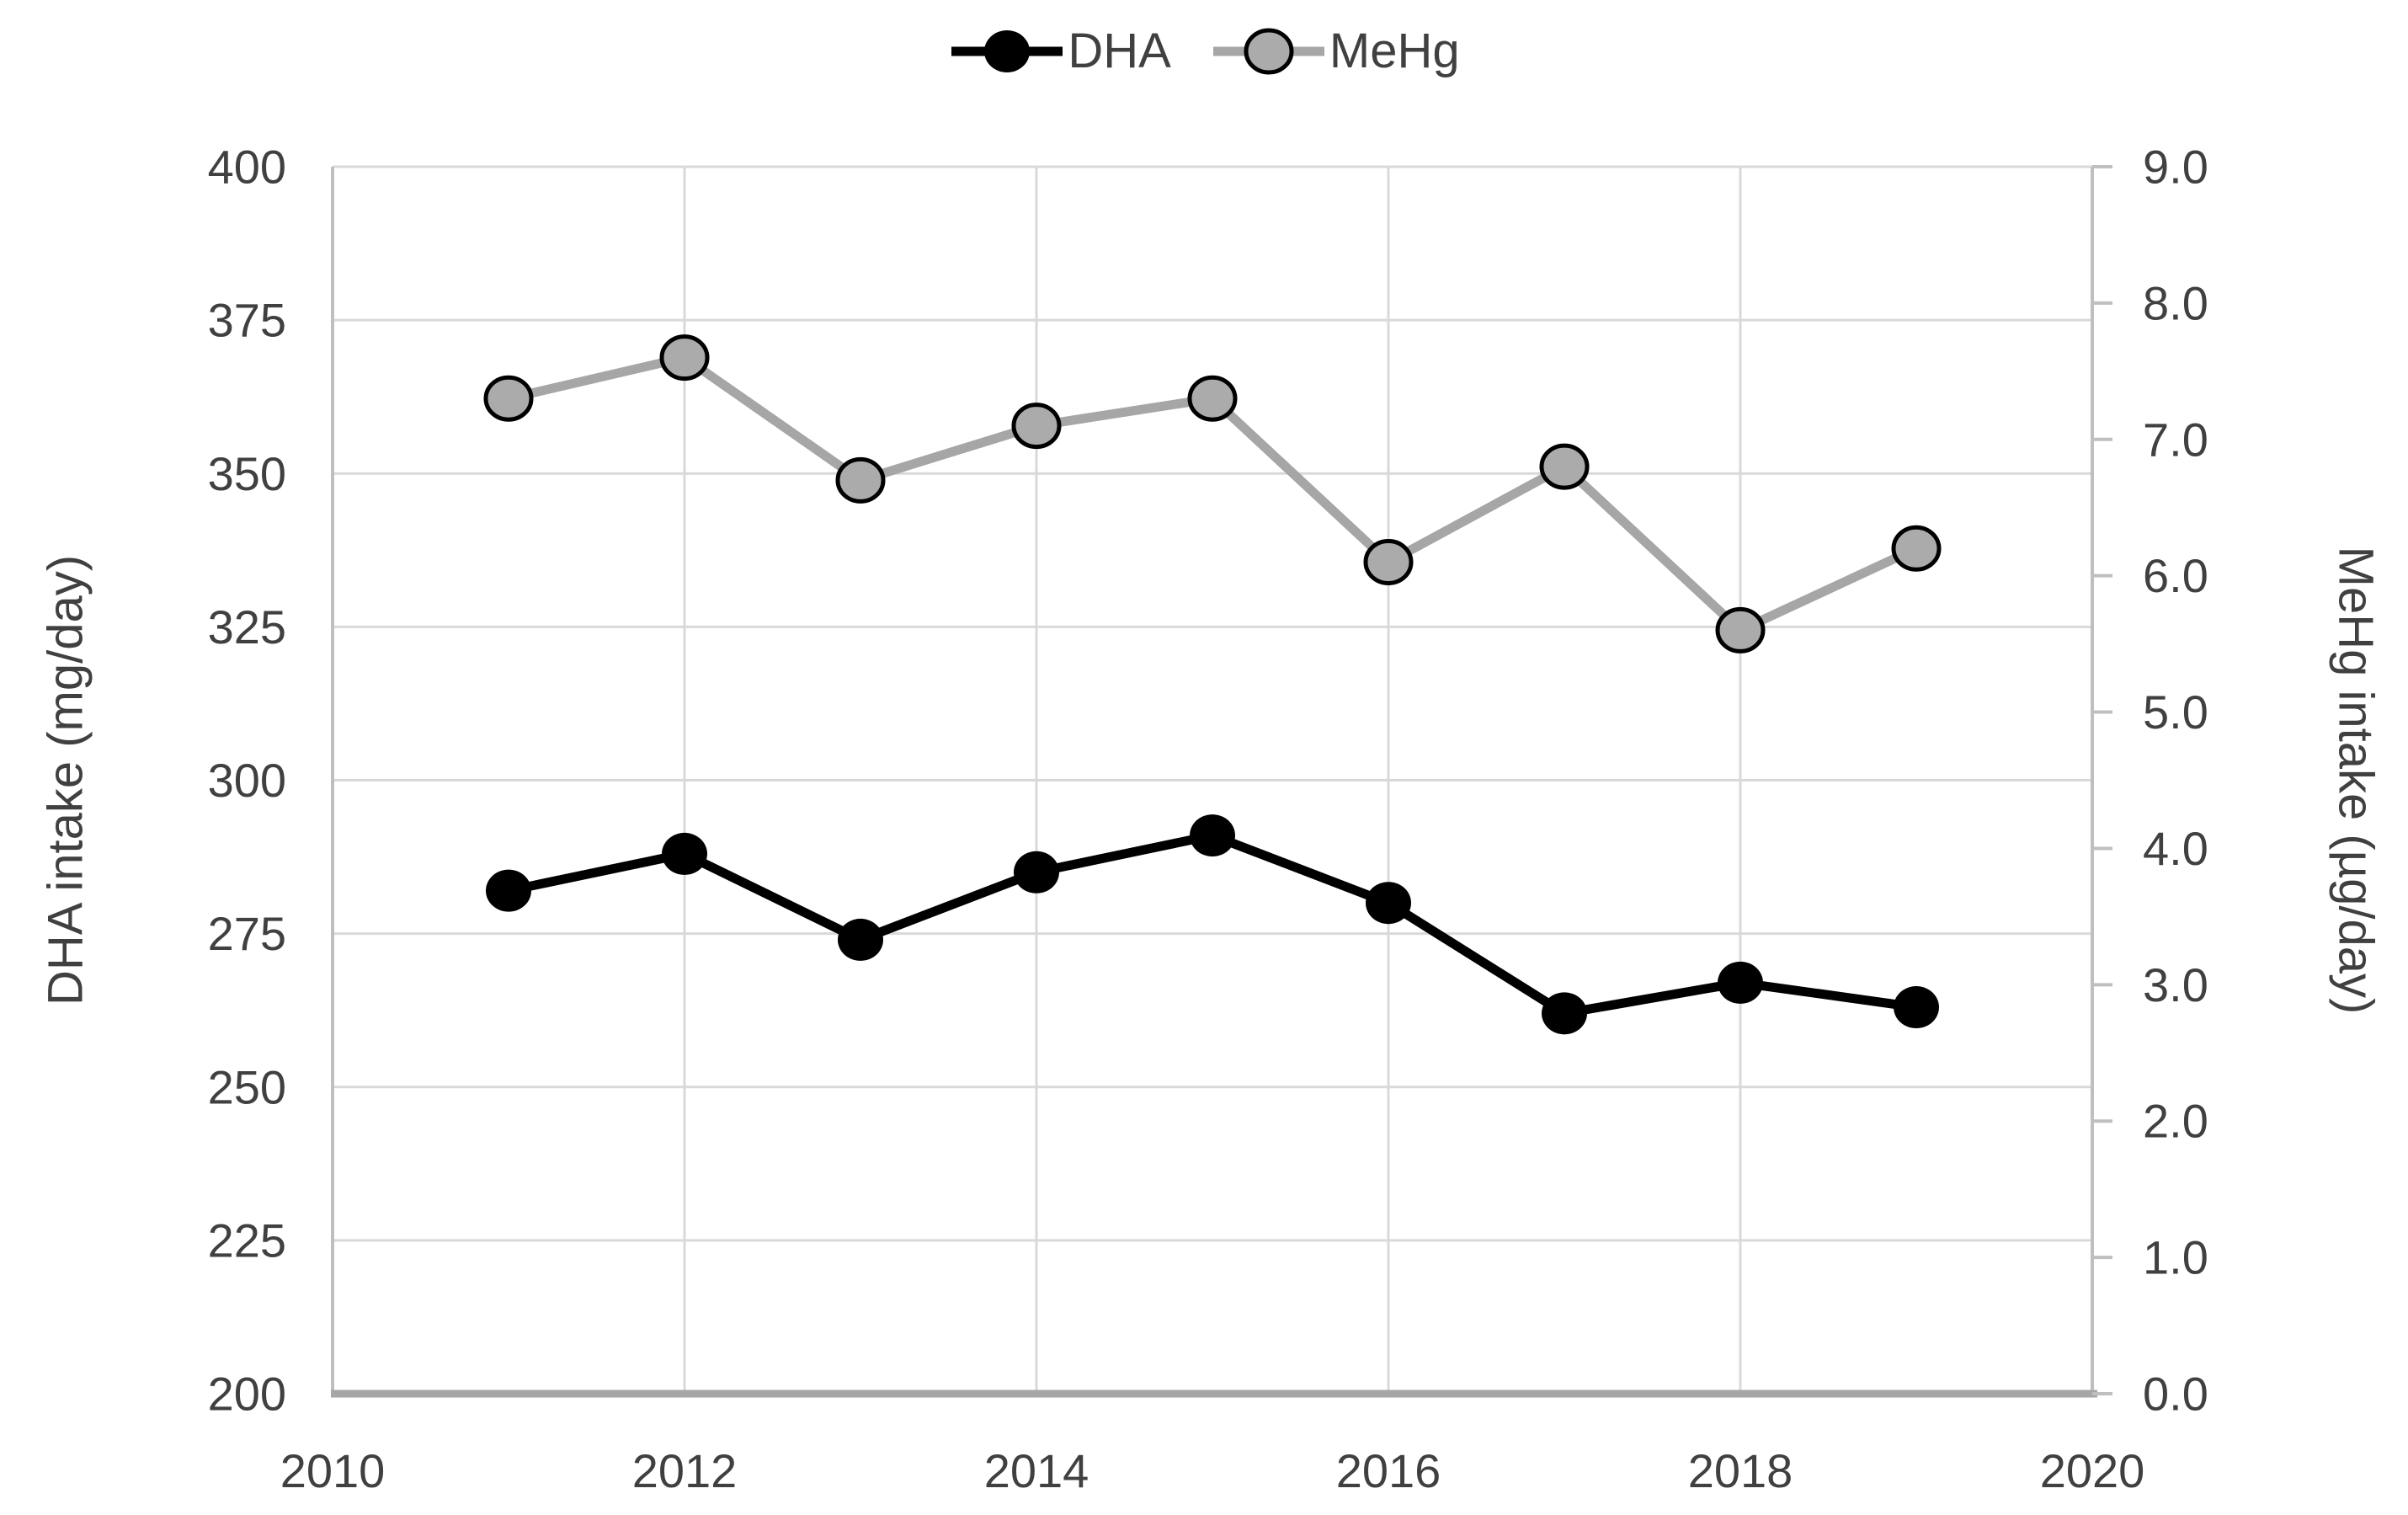  I want to click on right-axis-title: MeHg intake (µg/day), so click(2356, 781).